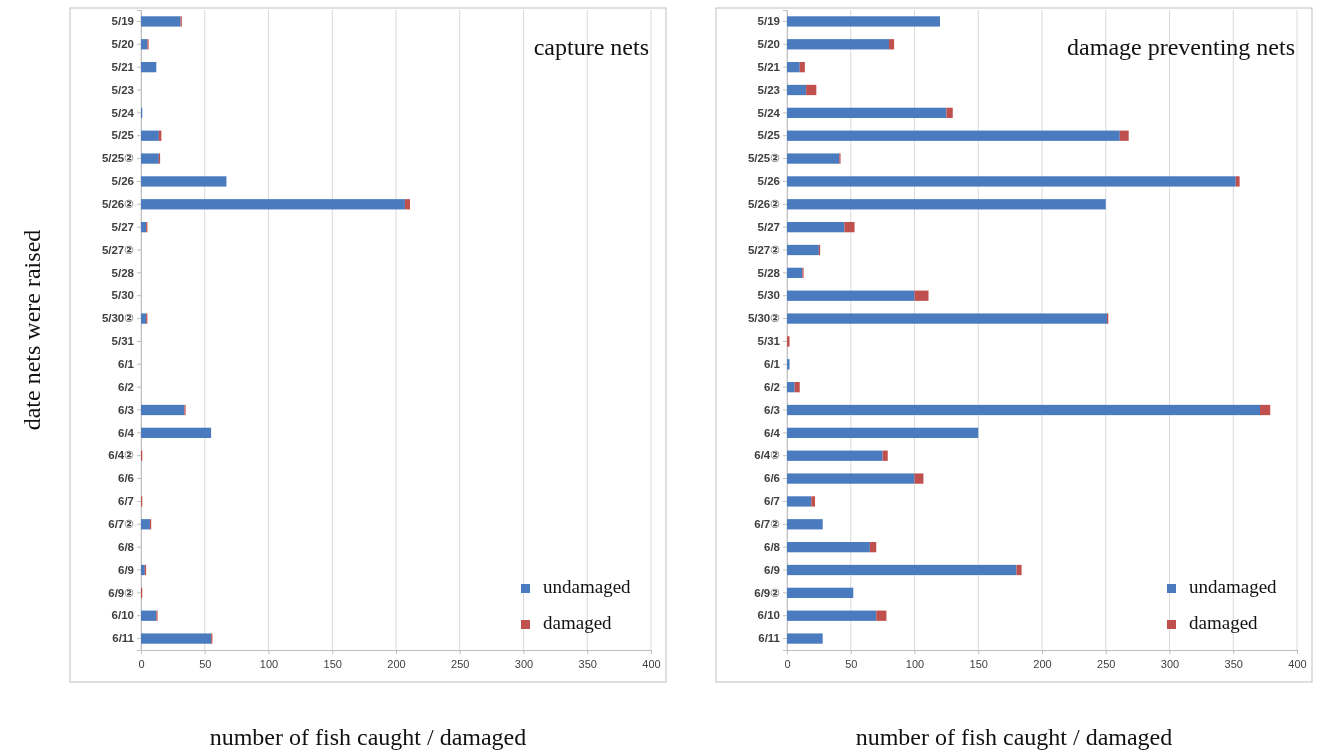 This screenshot has height=756, width=1330. Describe the element at coordinates (591, 47) in the screenshot. I see `text: capture nets` at that location.